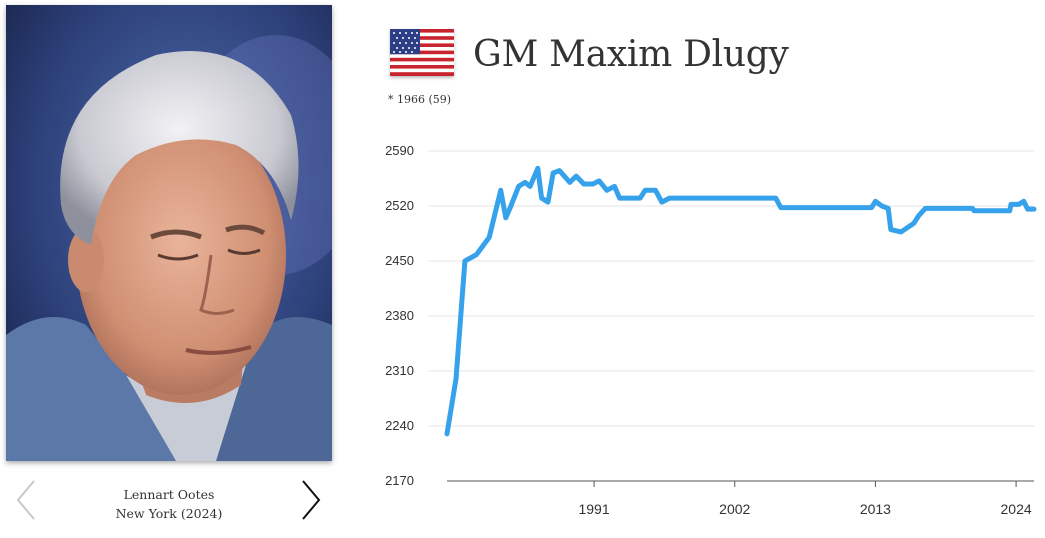 Image resolution: width=1045 pixels, height=538 pixels. What do you see at coordinates (391, 99) in the screenshot?
I see `birth-marker: *` at bounding box center [391, 99].